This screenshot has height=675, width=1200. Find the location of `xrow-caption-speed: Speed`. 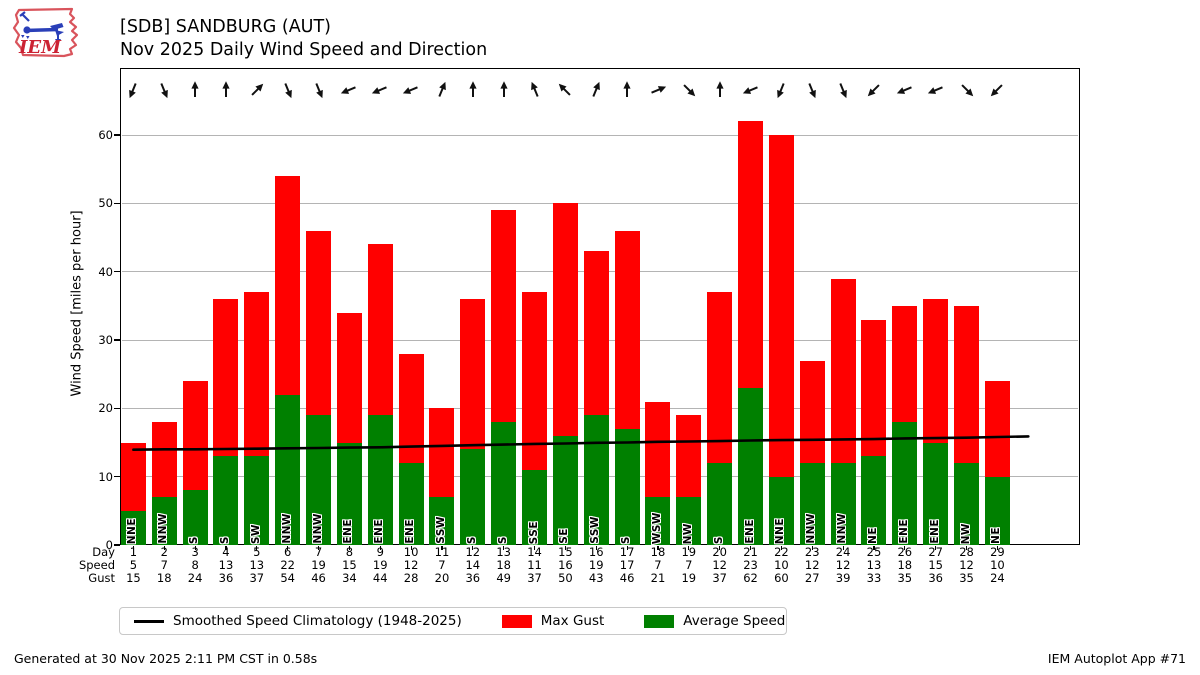

xrow-caption-speed: Speed is located at coordinates (96, 564).